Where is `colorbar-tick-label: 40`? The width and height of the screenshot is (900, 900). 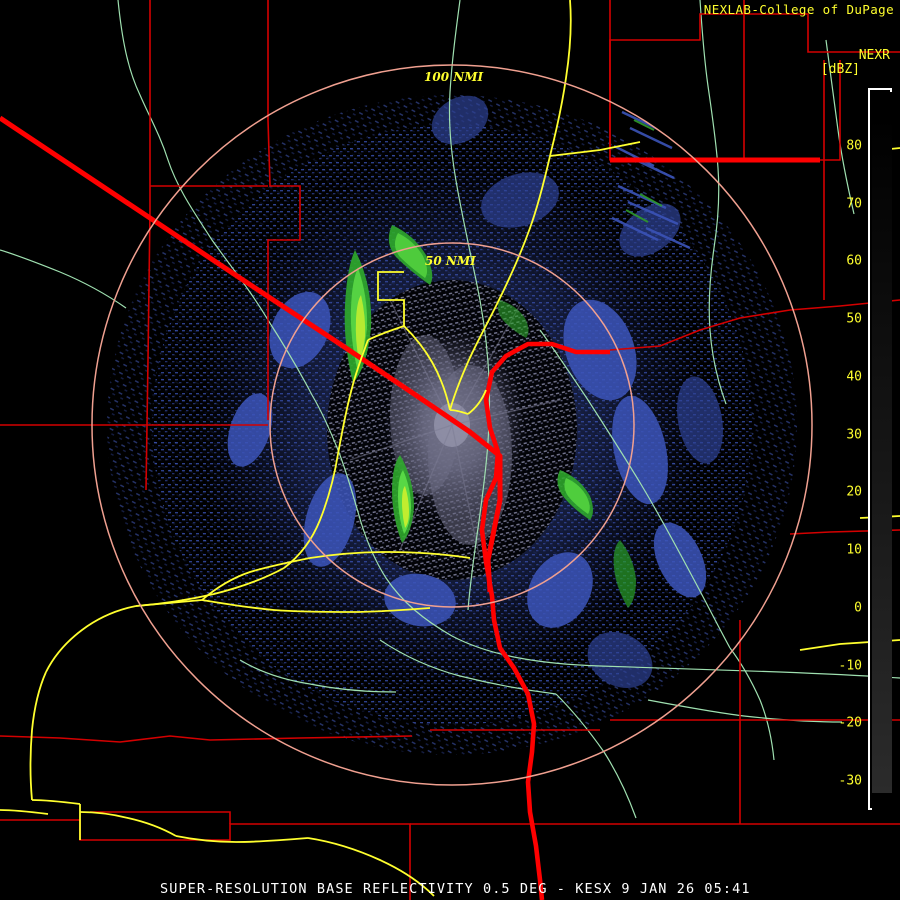
colorbar-tick-label: 40 is located at coordinates (854, 377).